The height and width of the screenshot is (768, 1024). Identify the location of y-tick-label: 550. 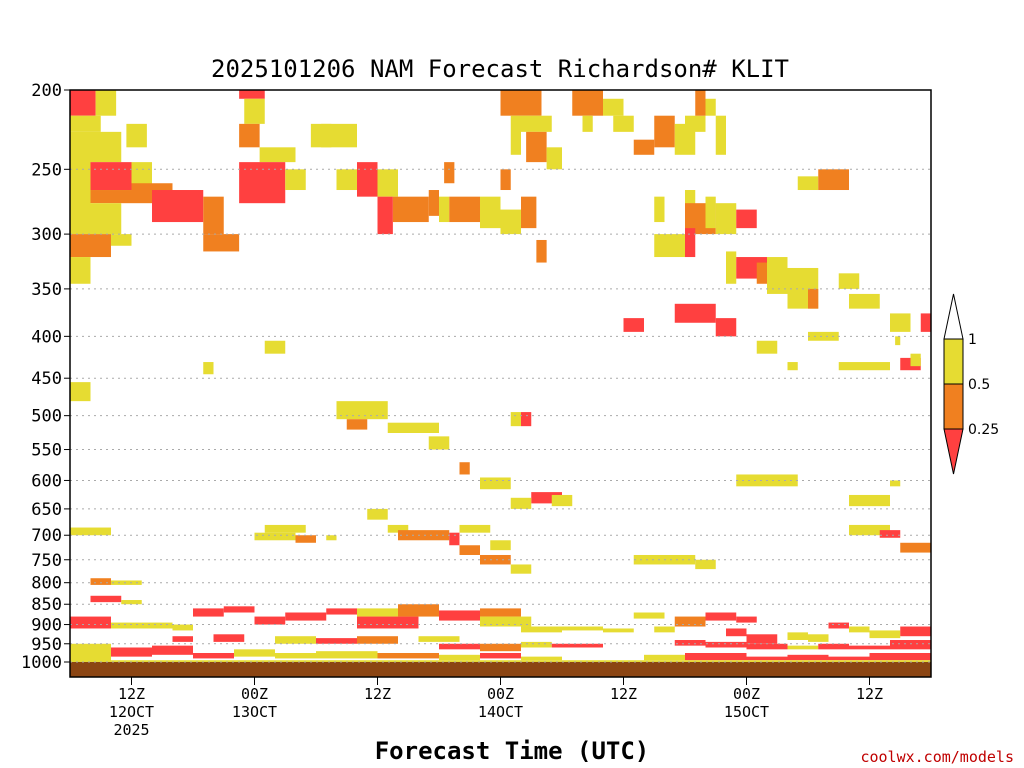
(46, 451).